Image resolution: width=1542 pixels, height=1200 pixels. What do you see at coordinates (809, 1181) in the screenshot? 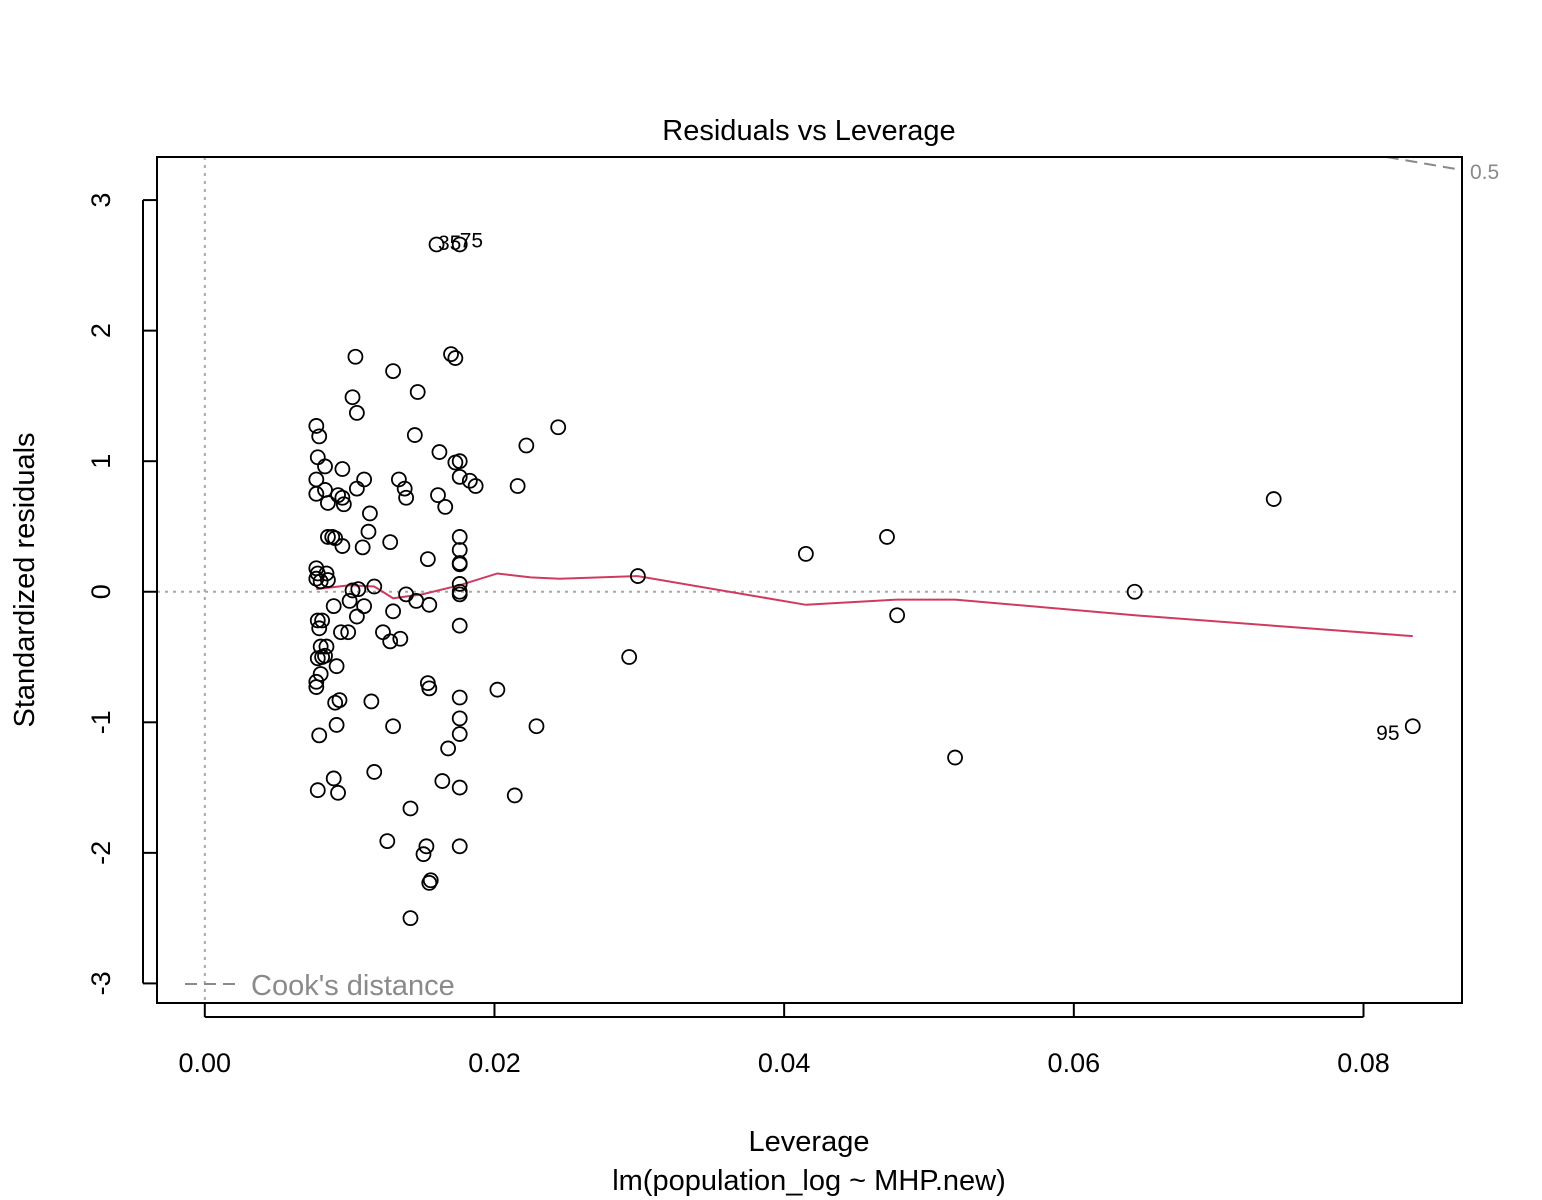
I see `model-formula-label: lm(population_log ~ MHP.new)` at bounding box center [809, 1181].